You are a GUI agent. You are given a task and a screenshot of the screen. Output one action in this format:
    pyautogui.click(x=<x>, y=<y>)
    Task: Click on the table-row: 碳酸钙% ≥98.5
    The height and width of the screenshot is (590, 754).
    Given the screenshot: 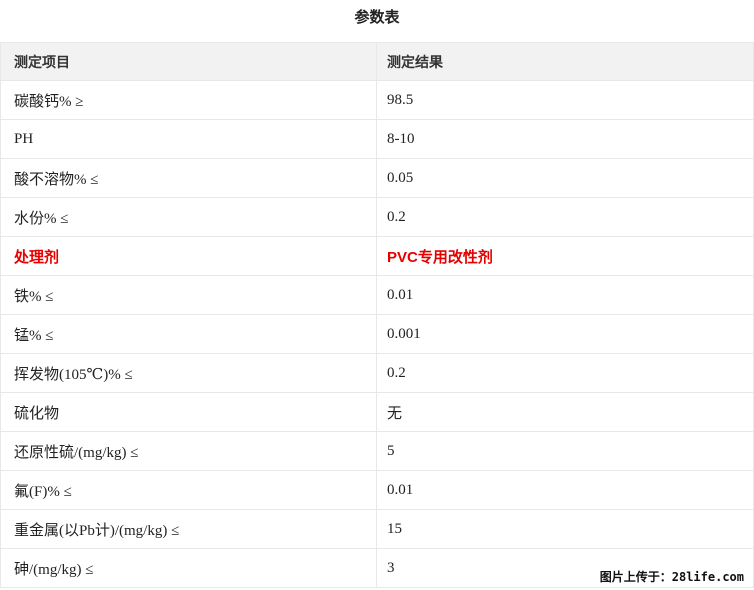 What is the action you would take?
    pyautogui.click(x=377, y=100)
    